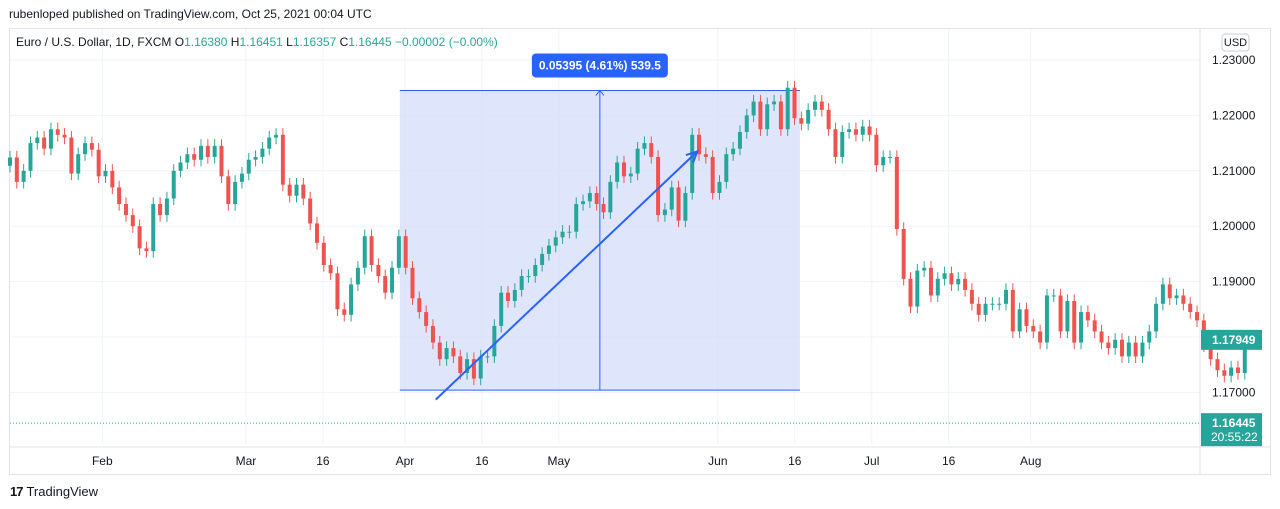 The image size is (1280, 509). What do you see at coordinates (316, 42) in the screenshot?
I see `legend-part: 1.16357` at bounding box center [316, 42].